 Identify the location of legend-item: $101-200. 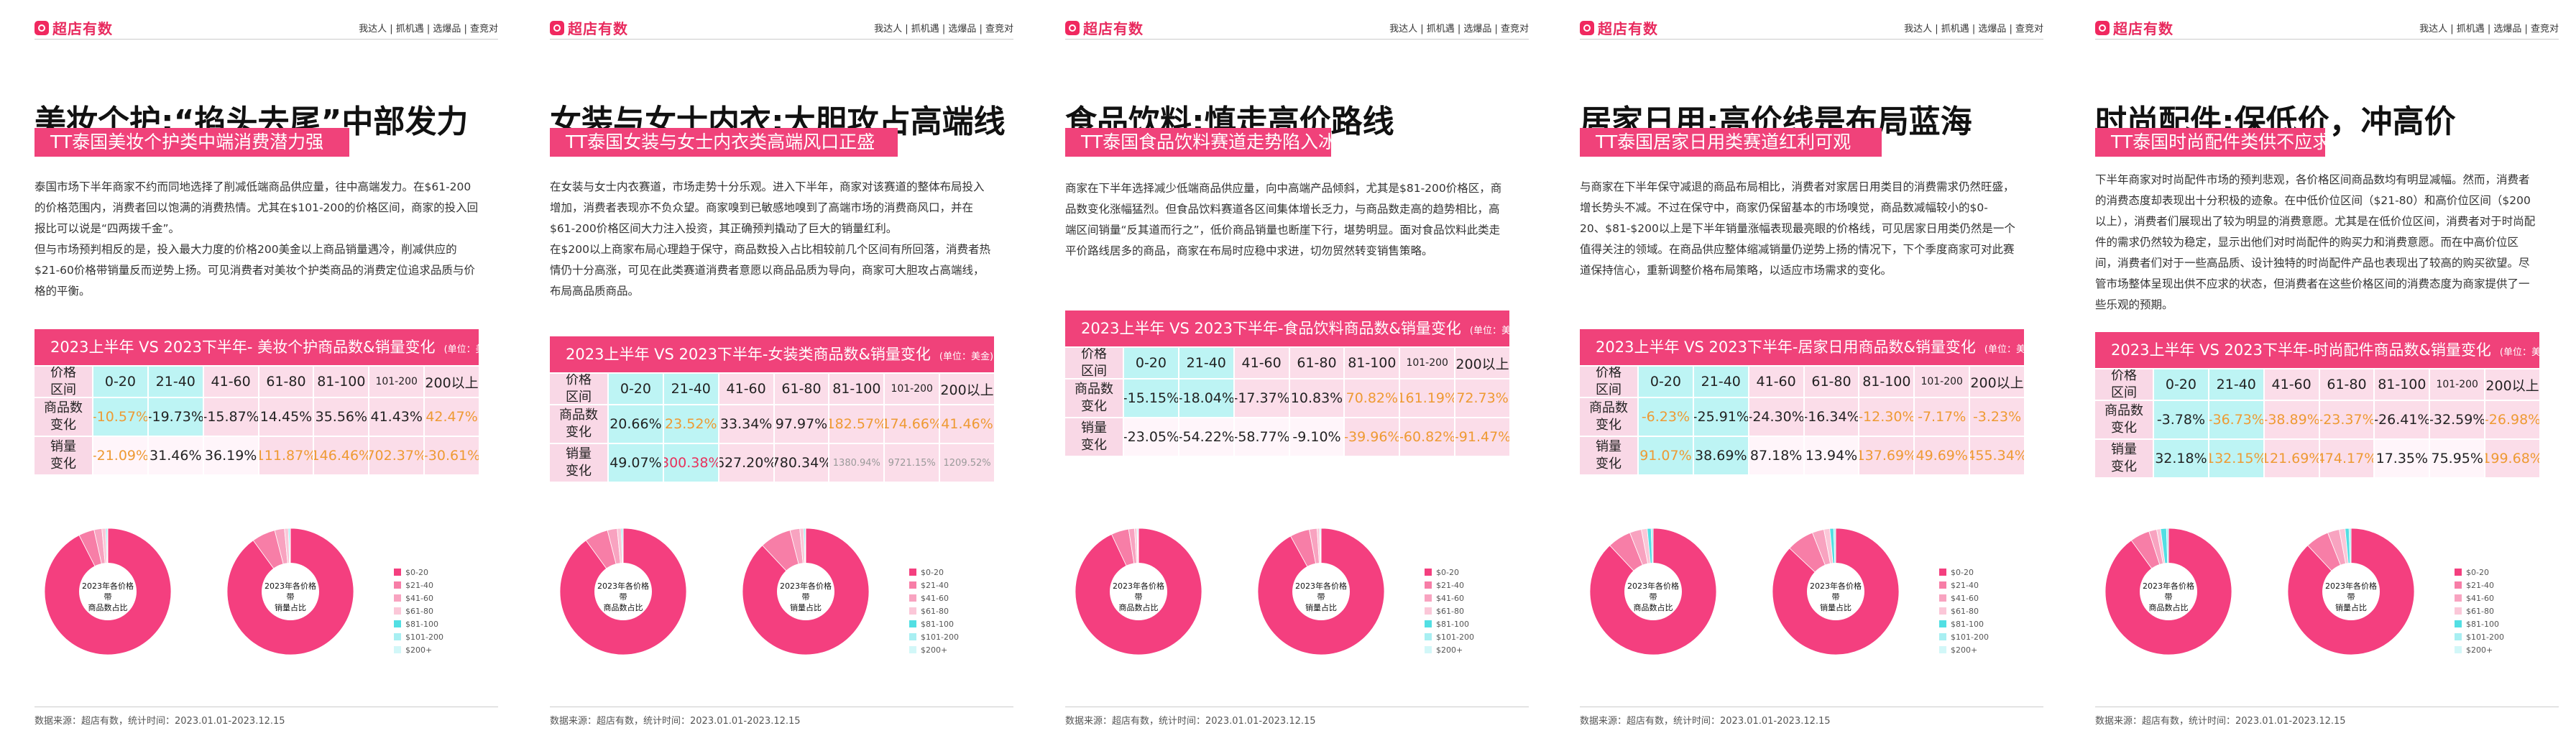
(952, 636).